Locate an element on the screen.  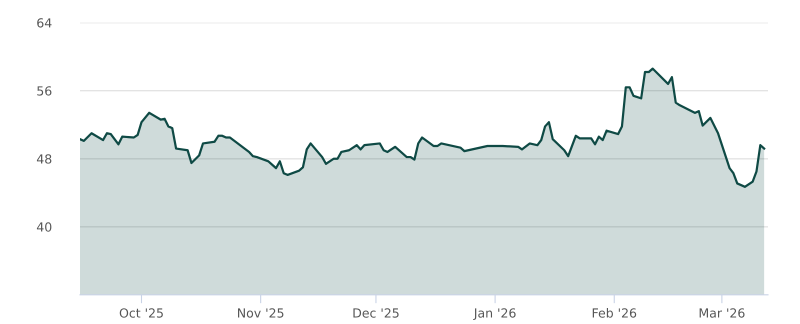
x-tick-label: Jan '26 is located at coordinates (494, 314).